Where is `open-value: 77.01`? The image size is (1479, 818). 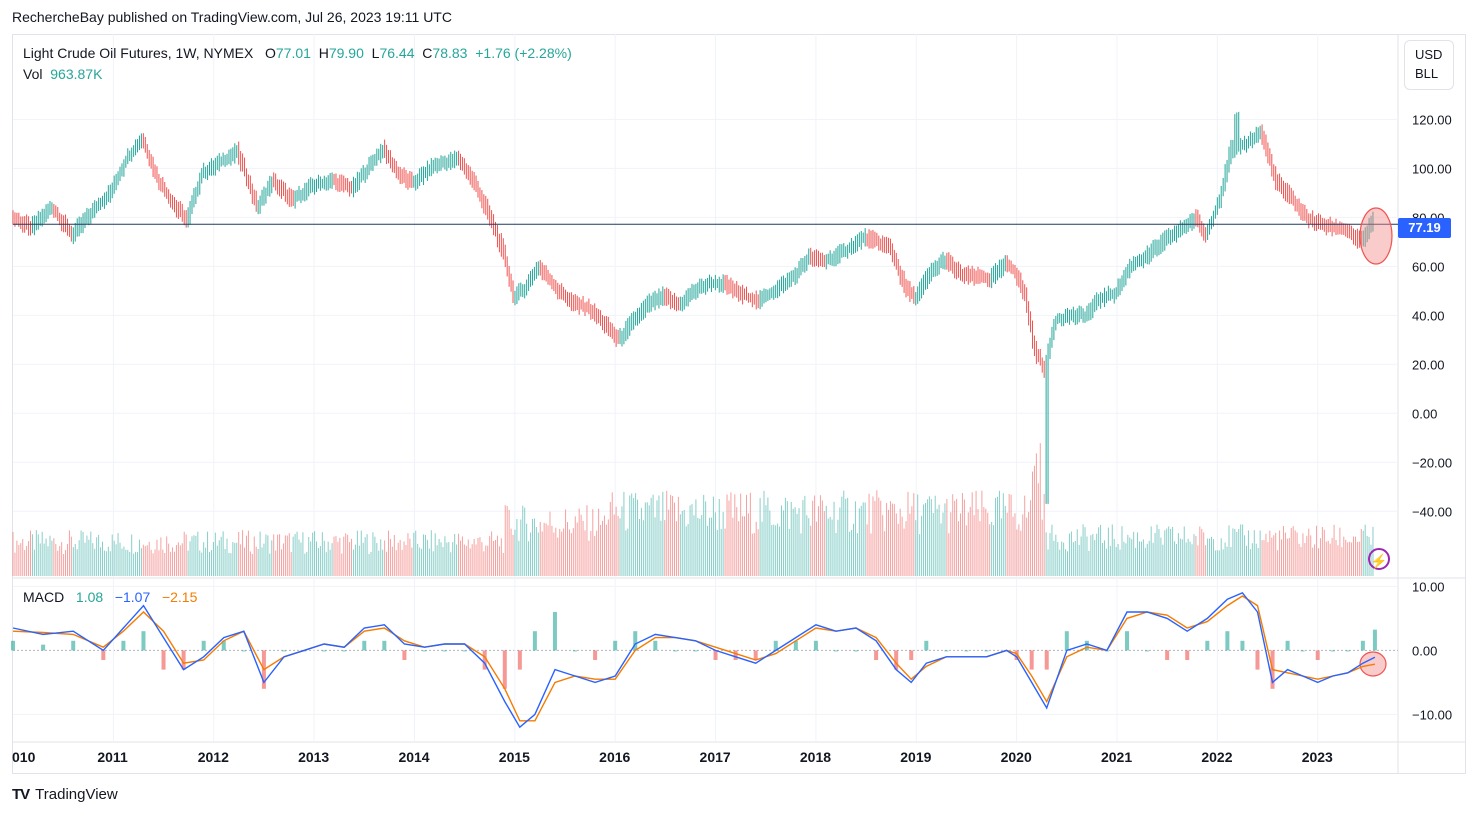 open-value: 77.01 is located at coordinates (293, 53).